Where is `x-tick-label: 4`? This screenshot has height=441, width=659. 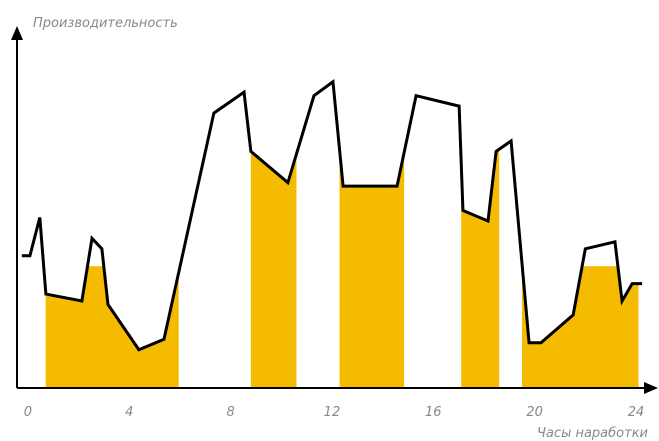 x-tick-label: 4 is located at coordinates (129, 412).